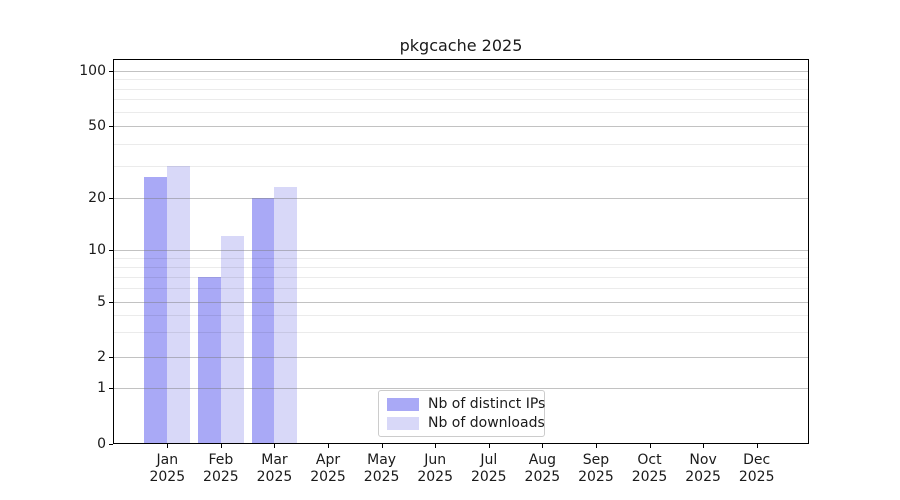 This screenshot has height=500, width=900. What do you see at coordinates (101, 301) in the screenshot?
I see `y-tick-label: 5` at bounding box center [101, 301].